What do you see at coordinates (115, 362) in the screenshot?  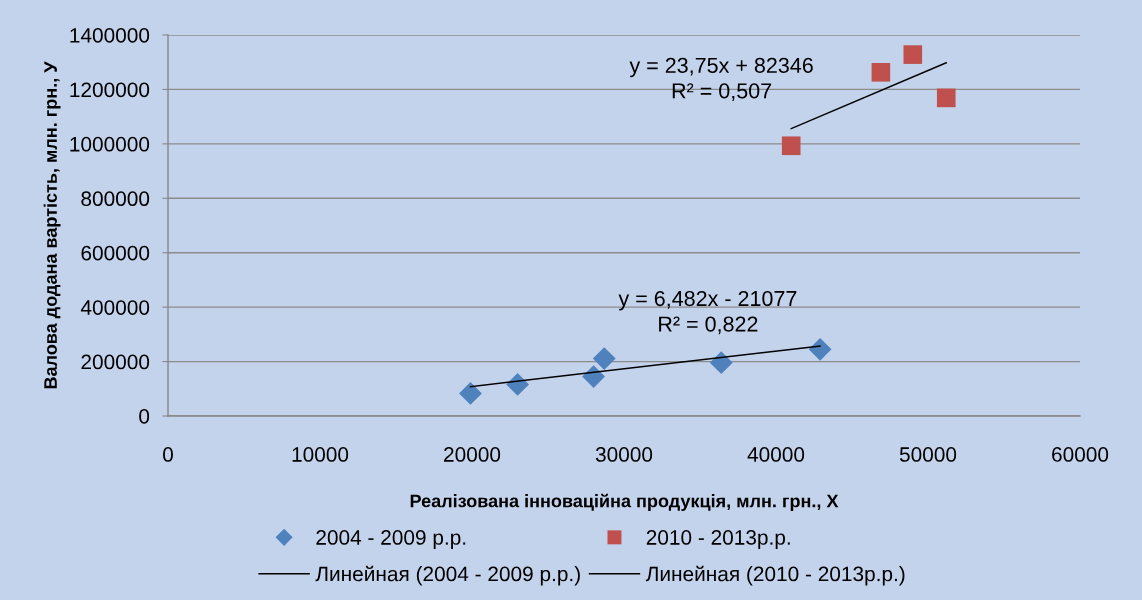 I see `y-tick-label: 200000` at bounding box center [115, 362].